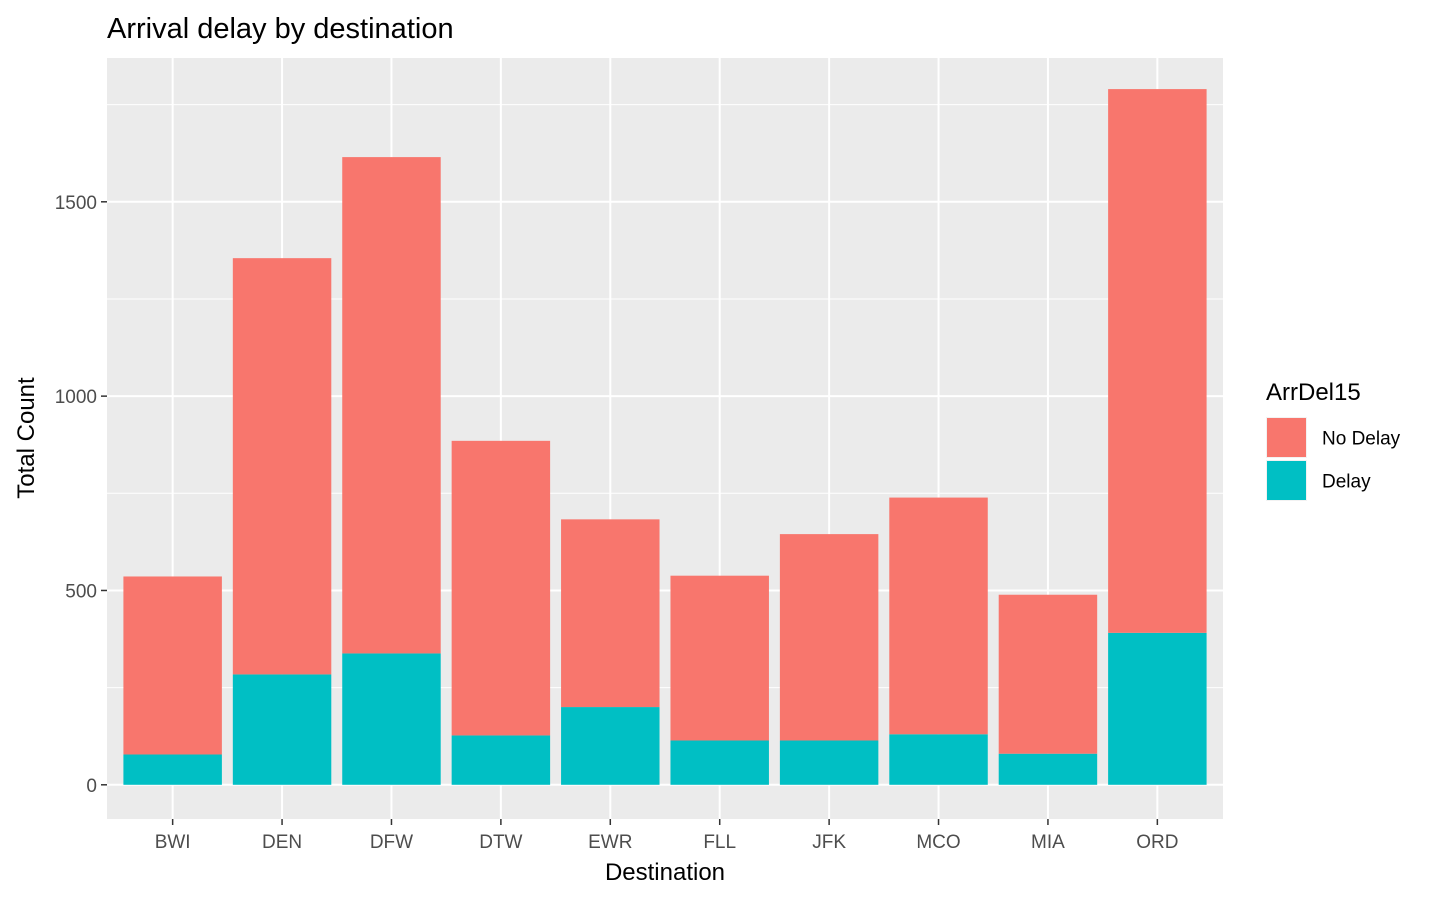  What do you see at coordinates (1157, 361) in the screenshot?
I see `bar-ord-no-delay` at bounding box center [1157, 361].